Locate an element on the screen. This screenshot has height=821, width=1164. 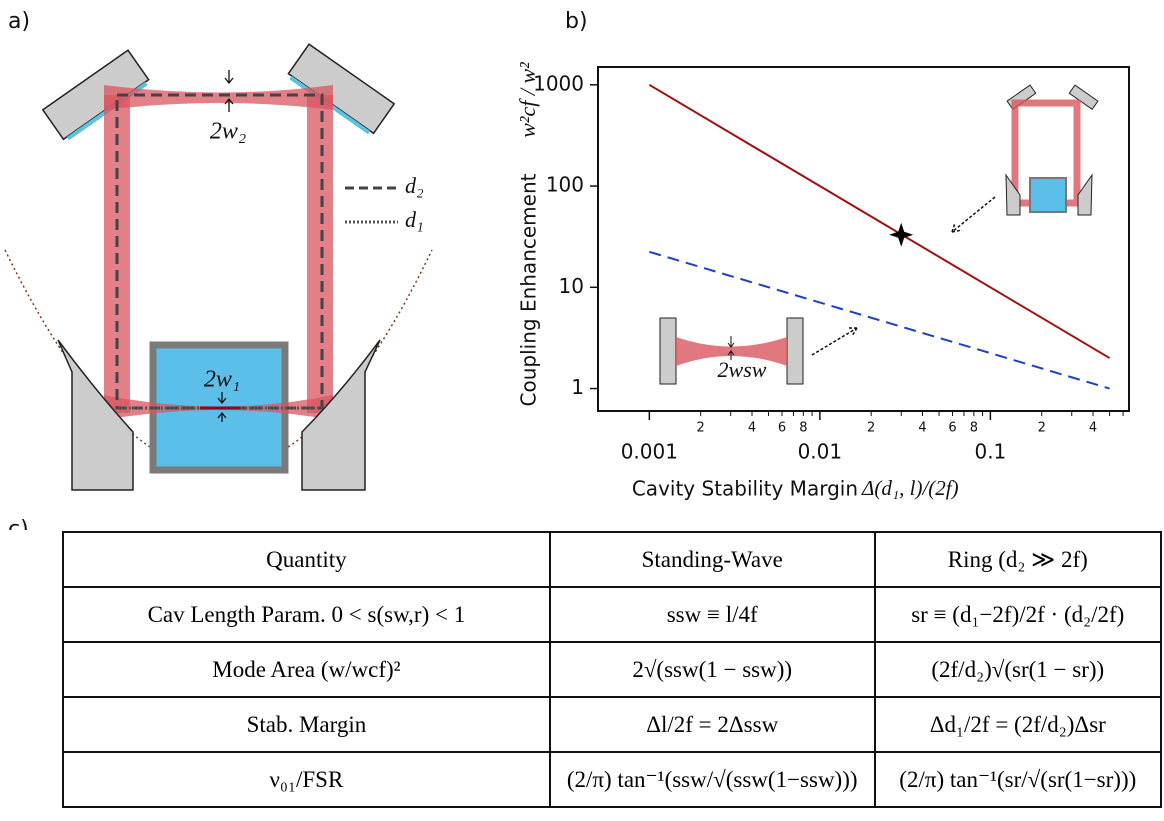
table-cell: ν₀₁/FSR is located at coordinates (306, 779).